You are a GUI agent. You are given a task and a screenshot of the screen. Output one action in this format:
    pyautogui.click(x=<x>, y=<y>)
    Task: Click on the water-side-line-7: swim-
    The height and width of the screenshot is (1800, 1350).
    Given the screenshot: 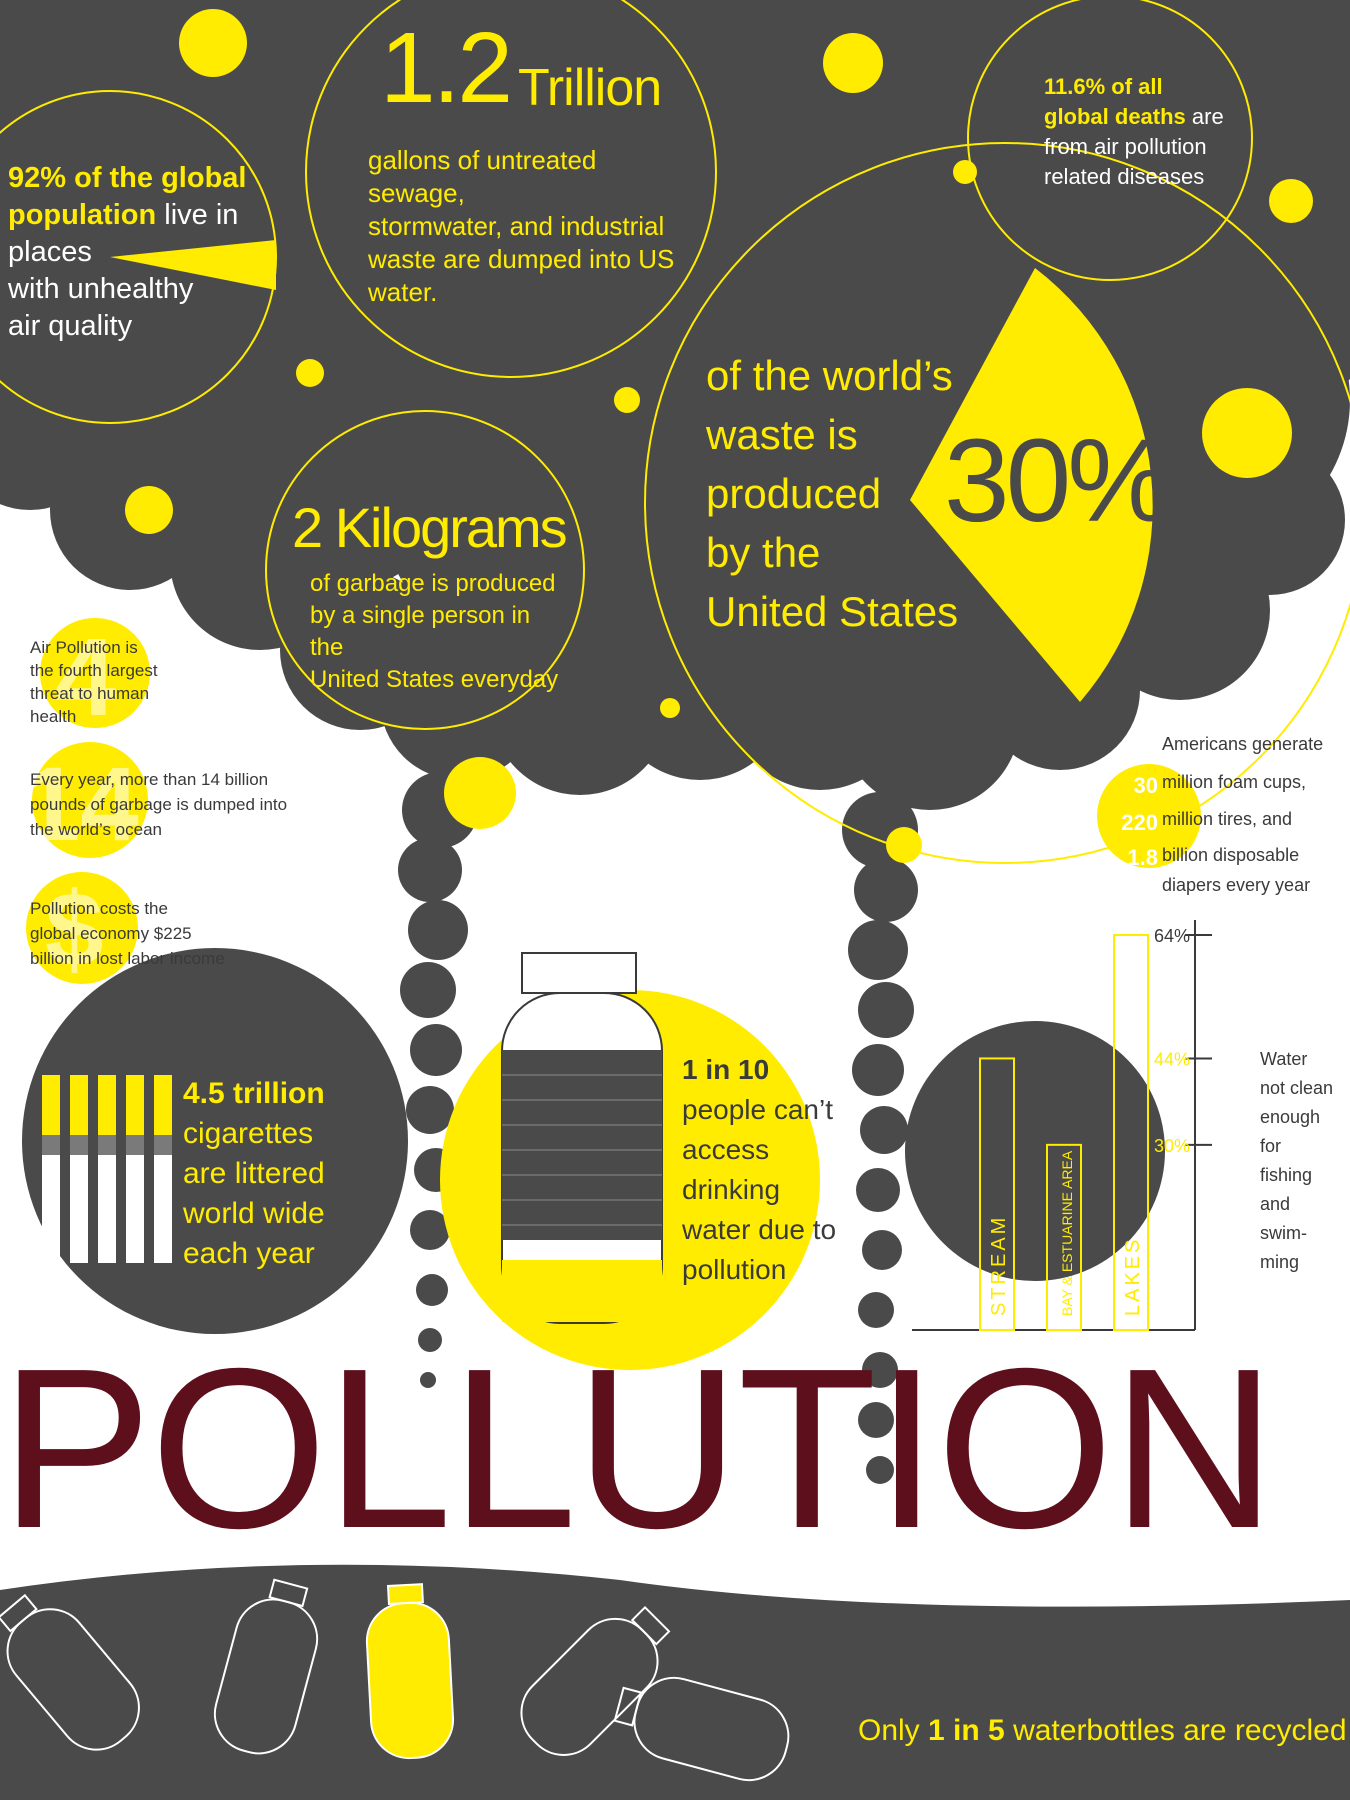 What is the action you would take?
    pyautogui.click(x=1283, y=1233)
    